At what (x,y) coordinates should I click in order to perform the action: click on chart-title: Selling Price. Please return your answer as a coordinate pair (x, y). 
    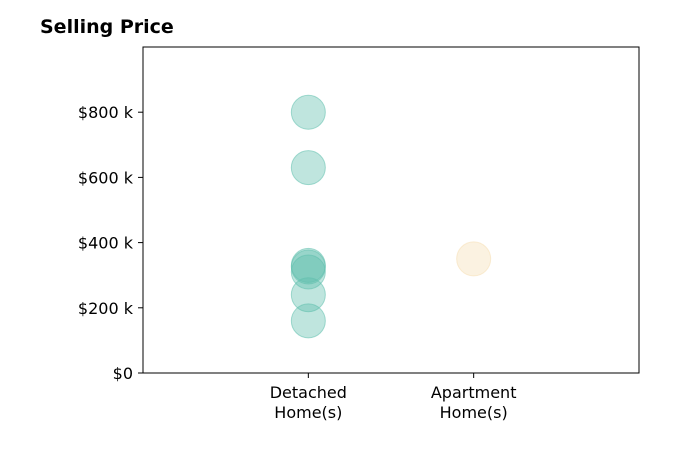
    Looking at the image, I should click on (107, 27).